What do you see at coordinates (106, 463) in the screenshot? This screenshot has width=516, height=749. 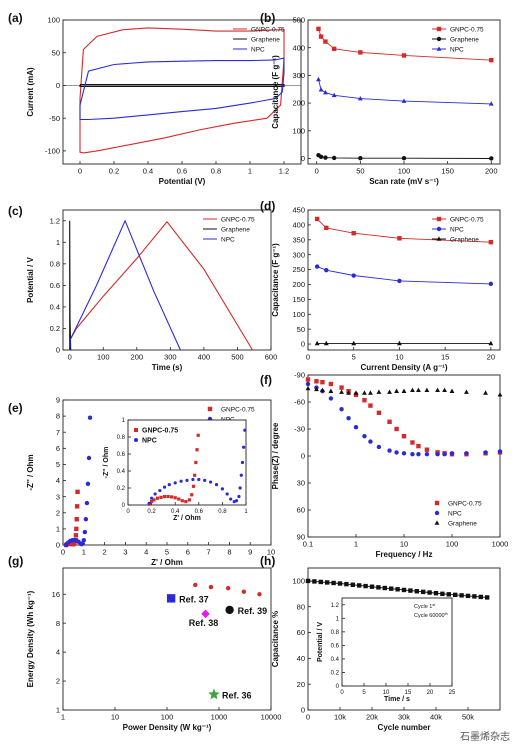 I see `inset-y-axis-label: -Z'' / Ohm` at bounding box center [106, 463].